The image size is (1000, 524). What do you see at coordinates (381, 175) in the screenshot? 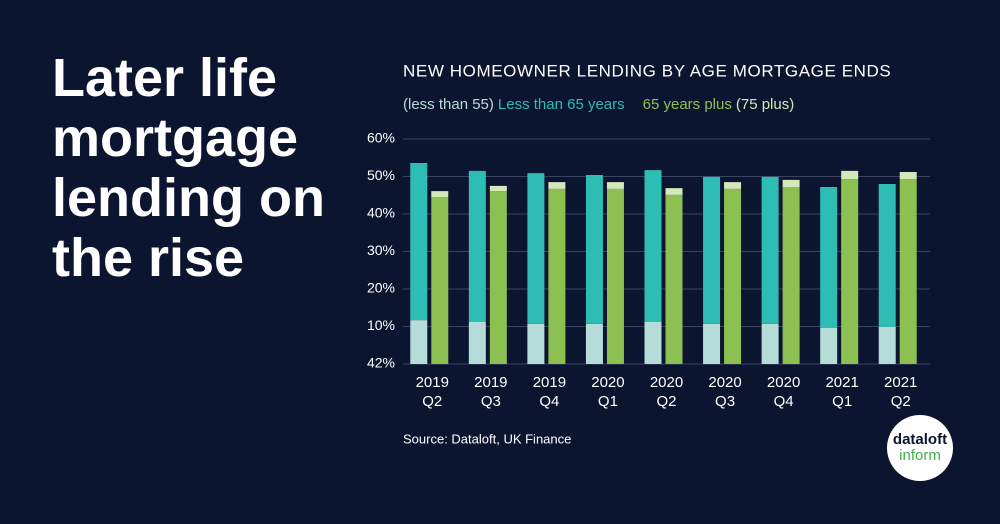
I see `y-tick-label: 50%` at bounding box center [381, 175].